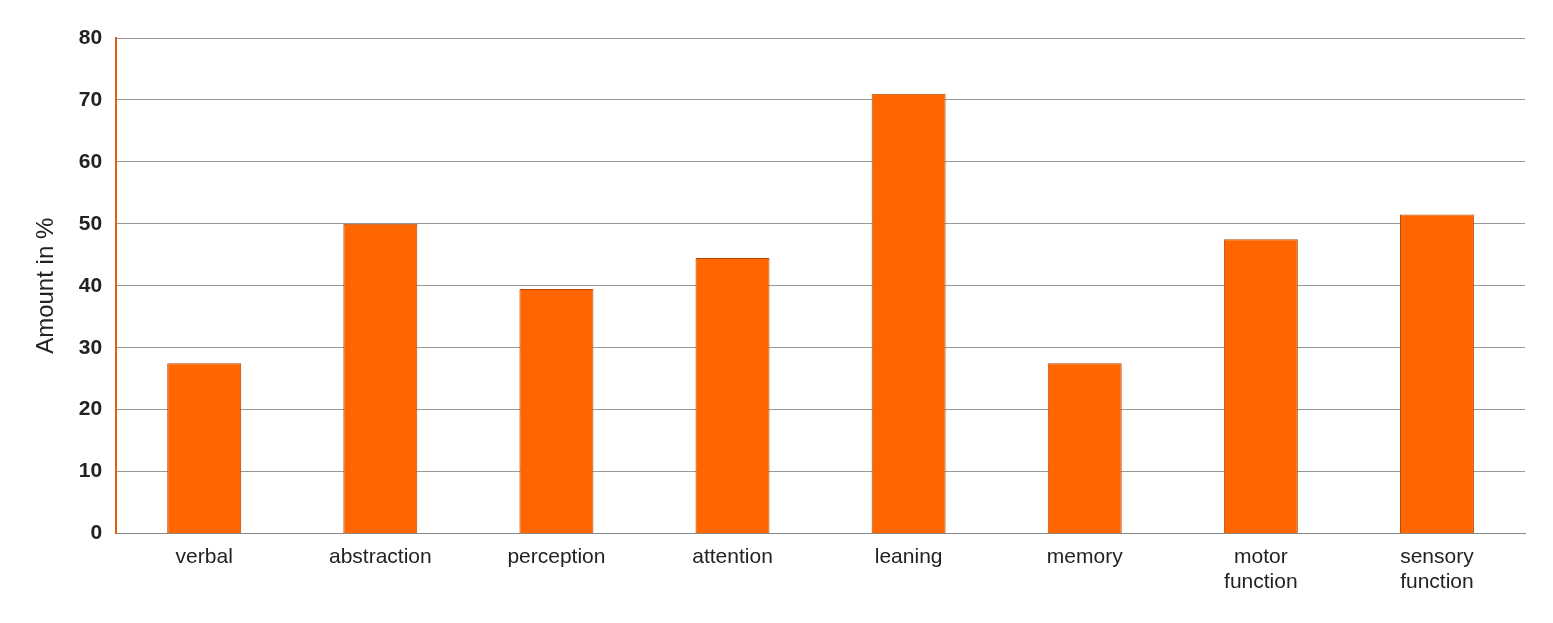 This screenshot has height=623, width=1553. What do you see at coordinates (90, 470) in the screenshot?
I see `y-tick-label: 10` at bounding box center [90, 470].